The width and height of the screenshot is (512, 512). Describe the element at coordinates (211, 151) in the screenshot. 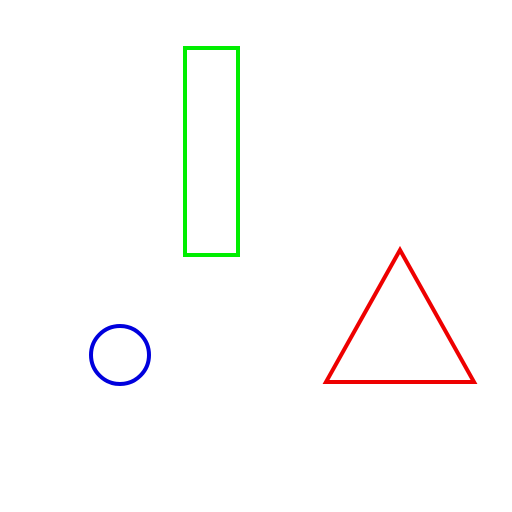

I see `green-rectangle-outline` at that location.